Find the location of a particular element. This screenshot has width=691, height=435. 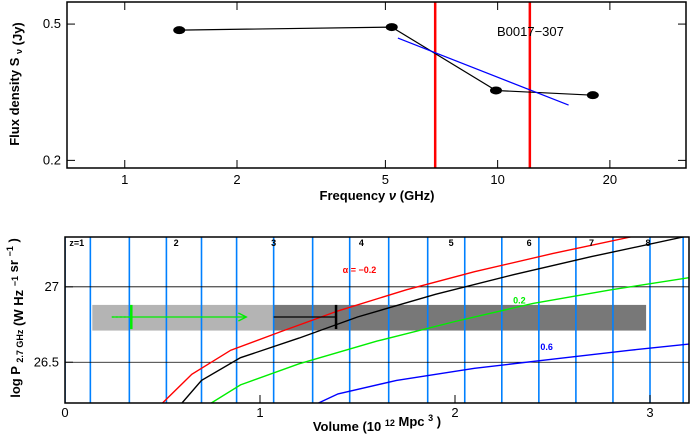

luminosity-ylabel-unit-exp1: −1 is located at coordinates (15, 281).